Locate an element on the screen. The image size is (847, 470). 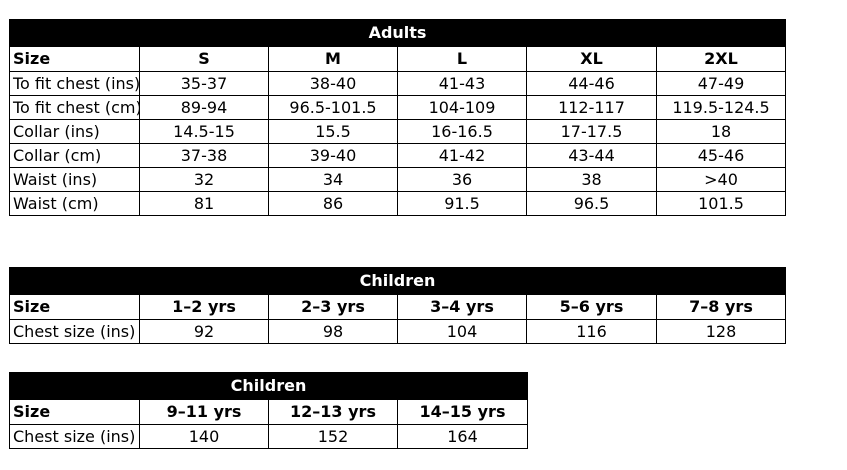
table-cell: 92 is located at coordinates (204, 331).